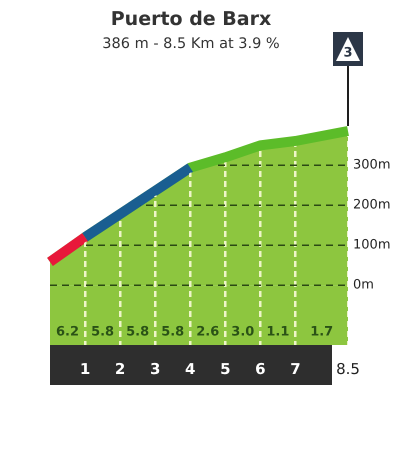 This screenshot has height=452, width=405. I want to click on x-tick-label: 3, so click(155, 369).